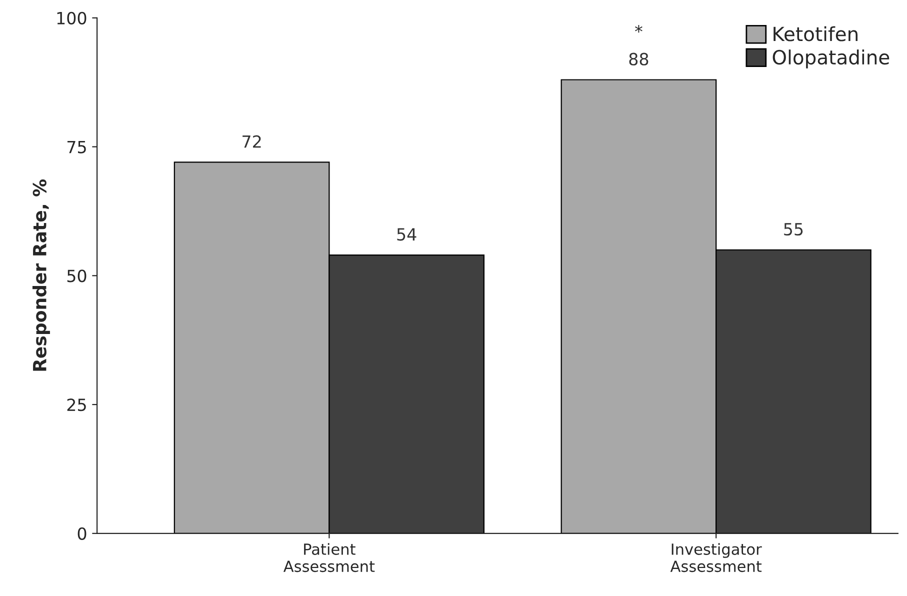  I want to click on y-tick-label: 75, so click(76, 147).